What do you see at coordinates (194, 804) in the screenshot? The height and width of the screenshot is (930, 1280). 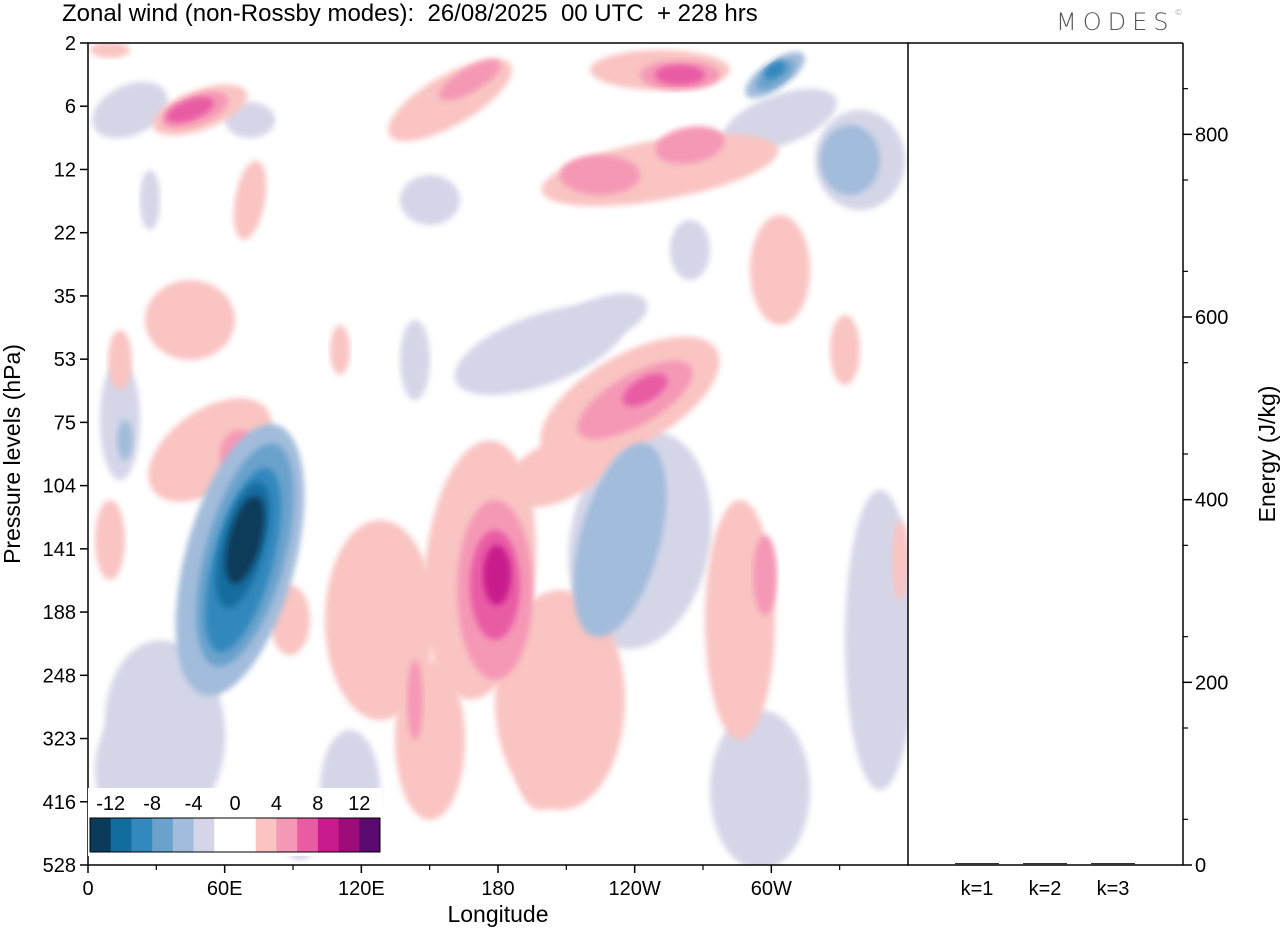 I see `colorbar-label: -4` at bounding box center [194, 804].